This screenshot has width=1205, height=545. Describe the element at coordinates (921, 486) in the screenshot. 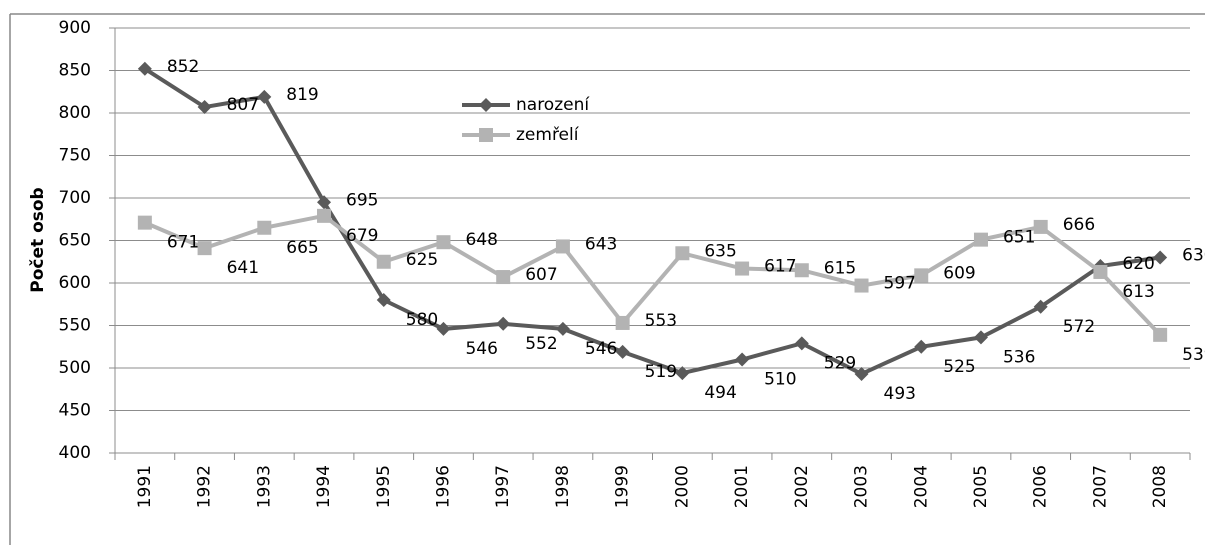

I see `x-tick-label: 2004` at that location.